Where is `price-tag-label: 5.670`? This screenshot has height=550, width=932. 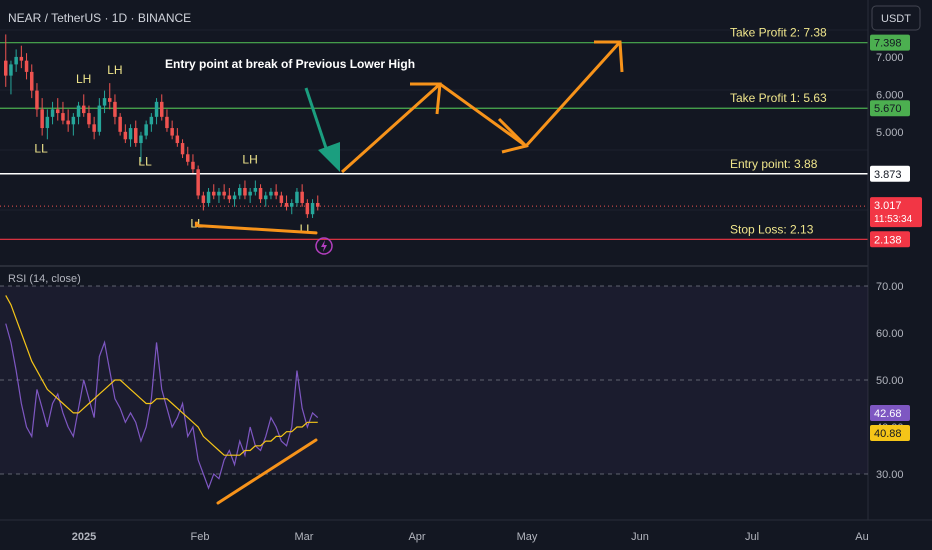 price-tag-label: 5.670 is located at coordinates (888, 109).